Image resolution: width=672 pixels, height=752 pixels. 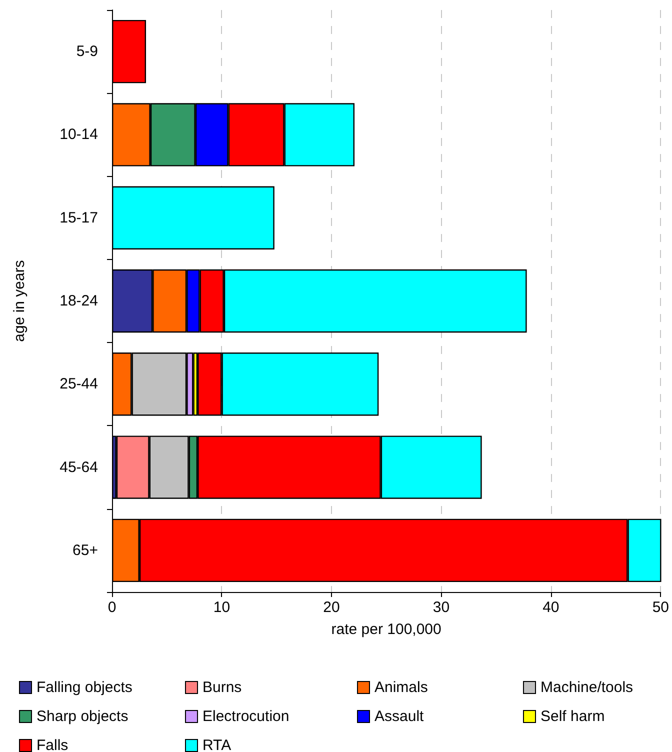 I want to click on x-tick-label: 30, so click(x=441, y=607).